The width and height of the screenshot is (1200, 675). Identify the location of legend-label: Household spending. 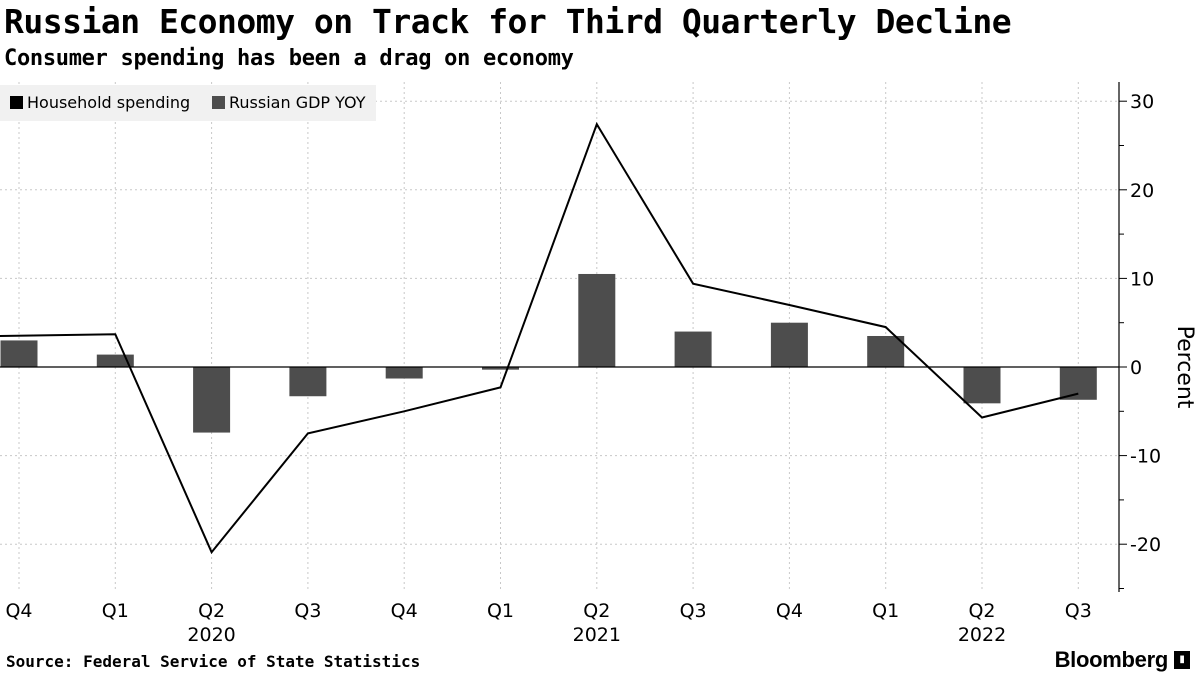
(108, 102).